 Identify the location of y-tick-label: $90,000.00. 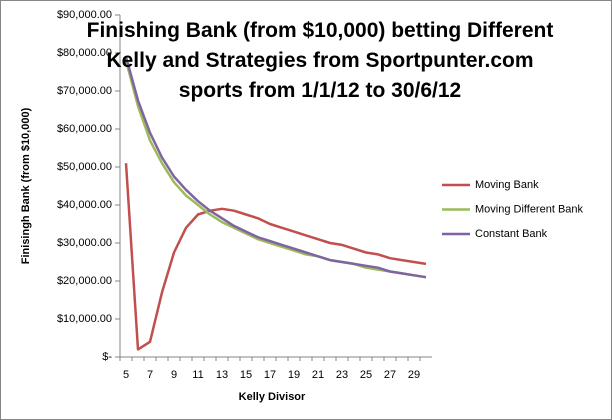
(84, 15).